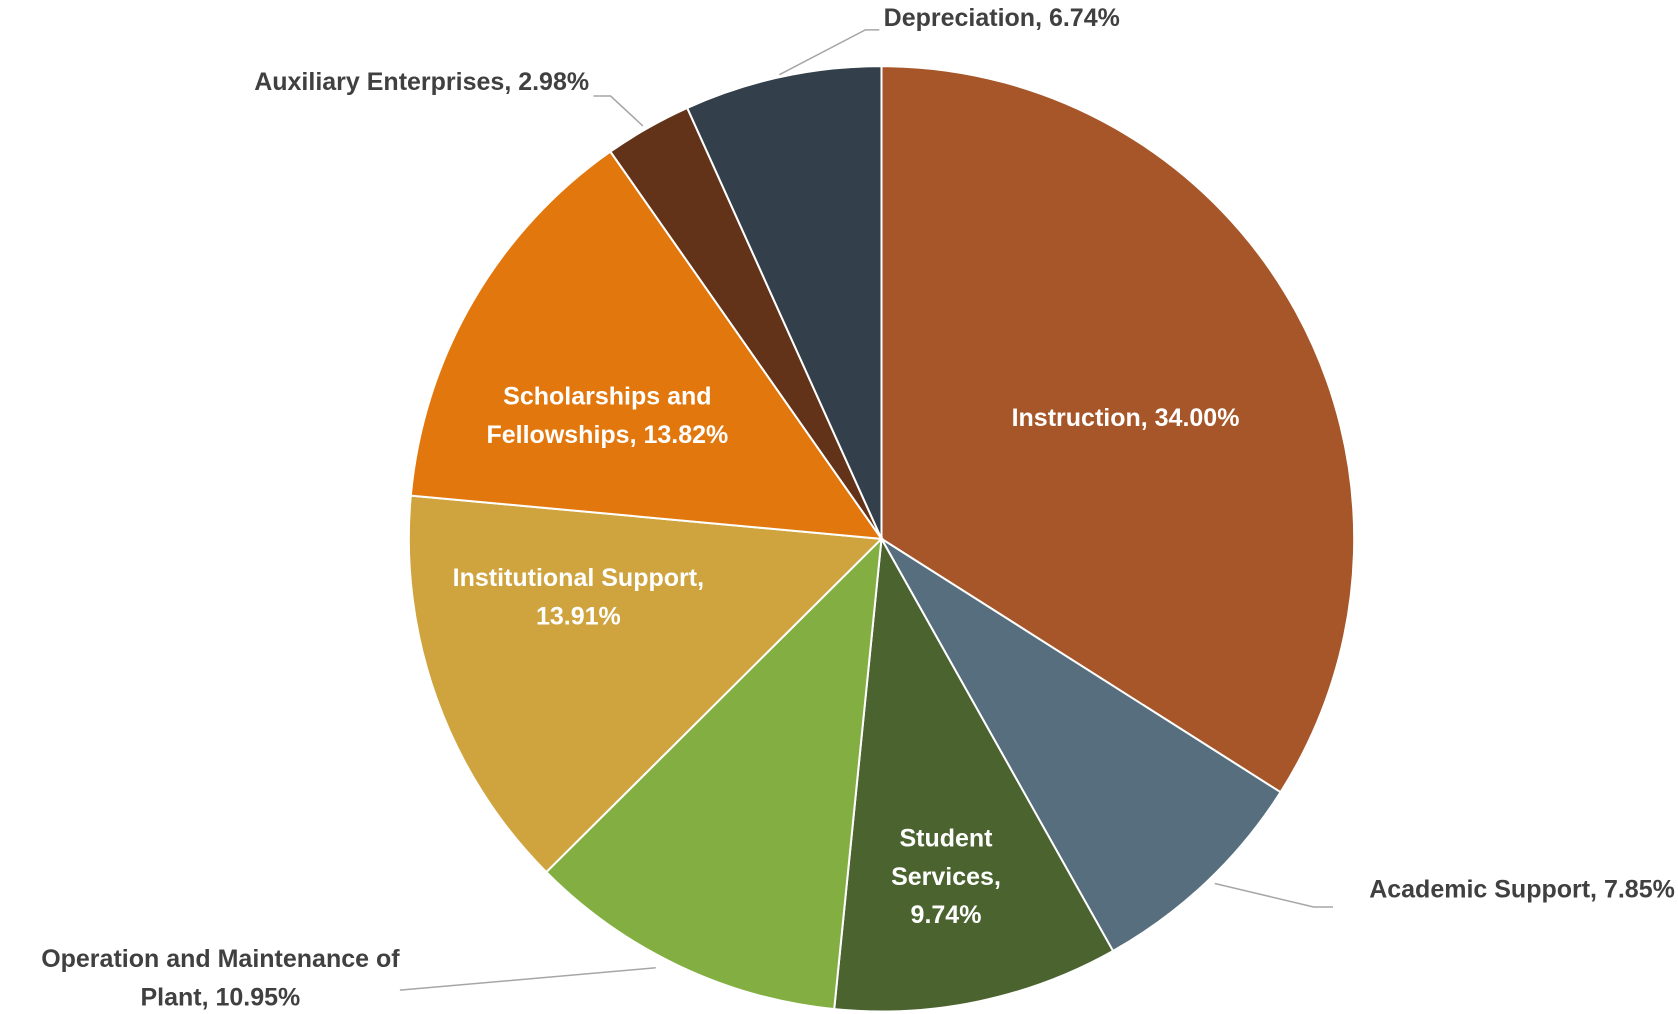  I want to click on data-label: Instruction, 34.00%, so click(1126, 418).